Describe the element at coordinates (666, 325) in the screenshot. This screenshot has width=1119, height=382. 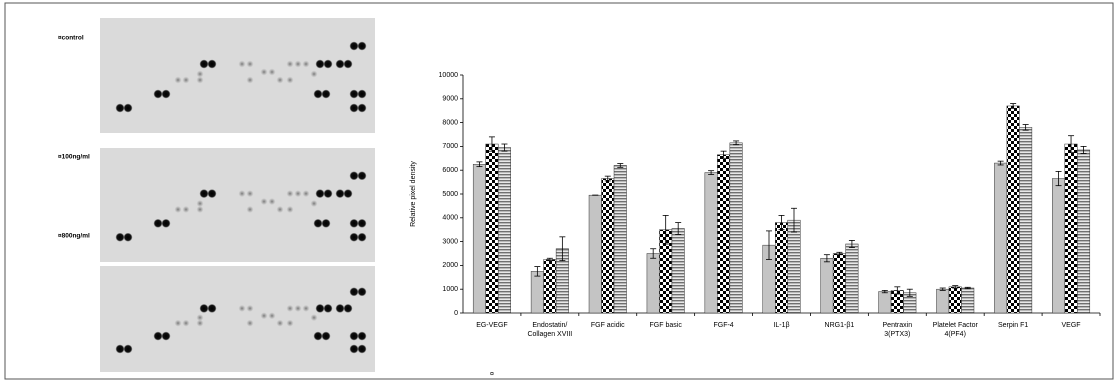
I see `x-tick-label: FGF basic` at that location.